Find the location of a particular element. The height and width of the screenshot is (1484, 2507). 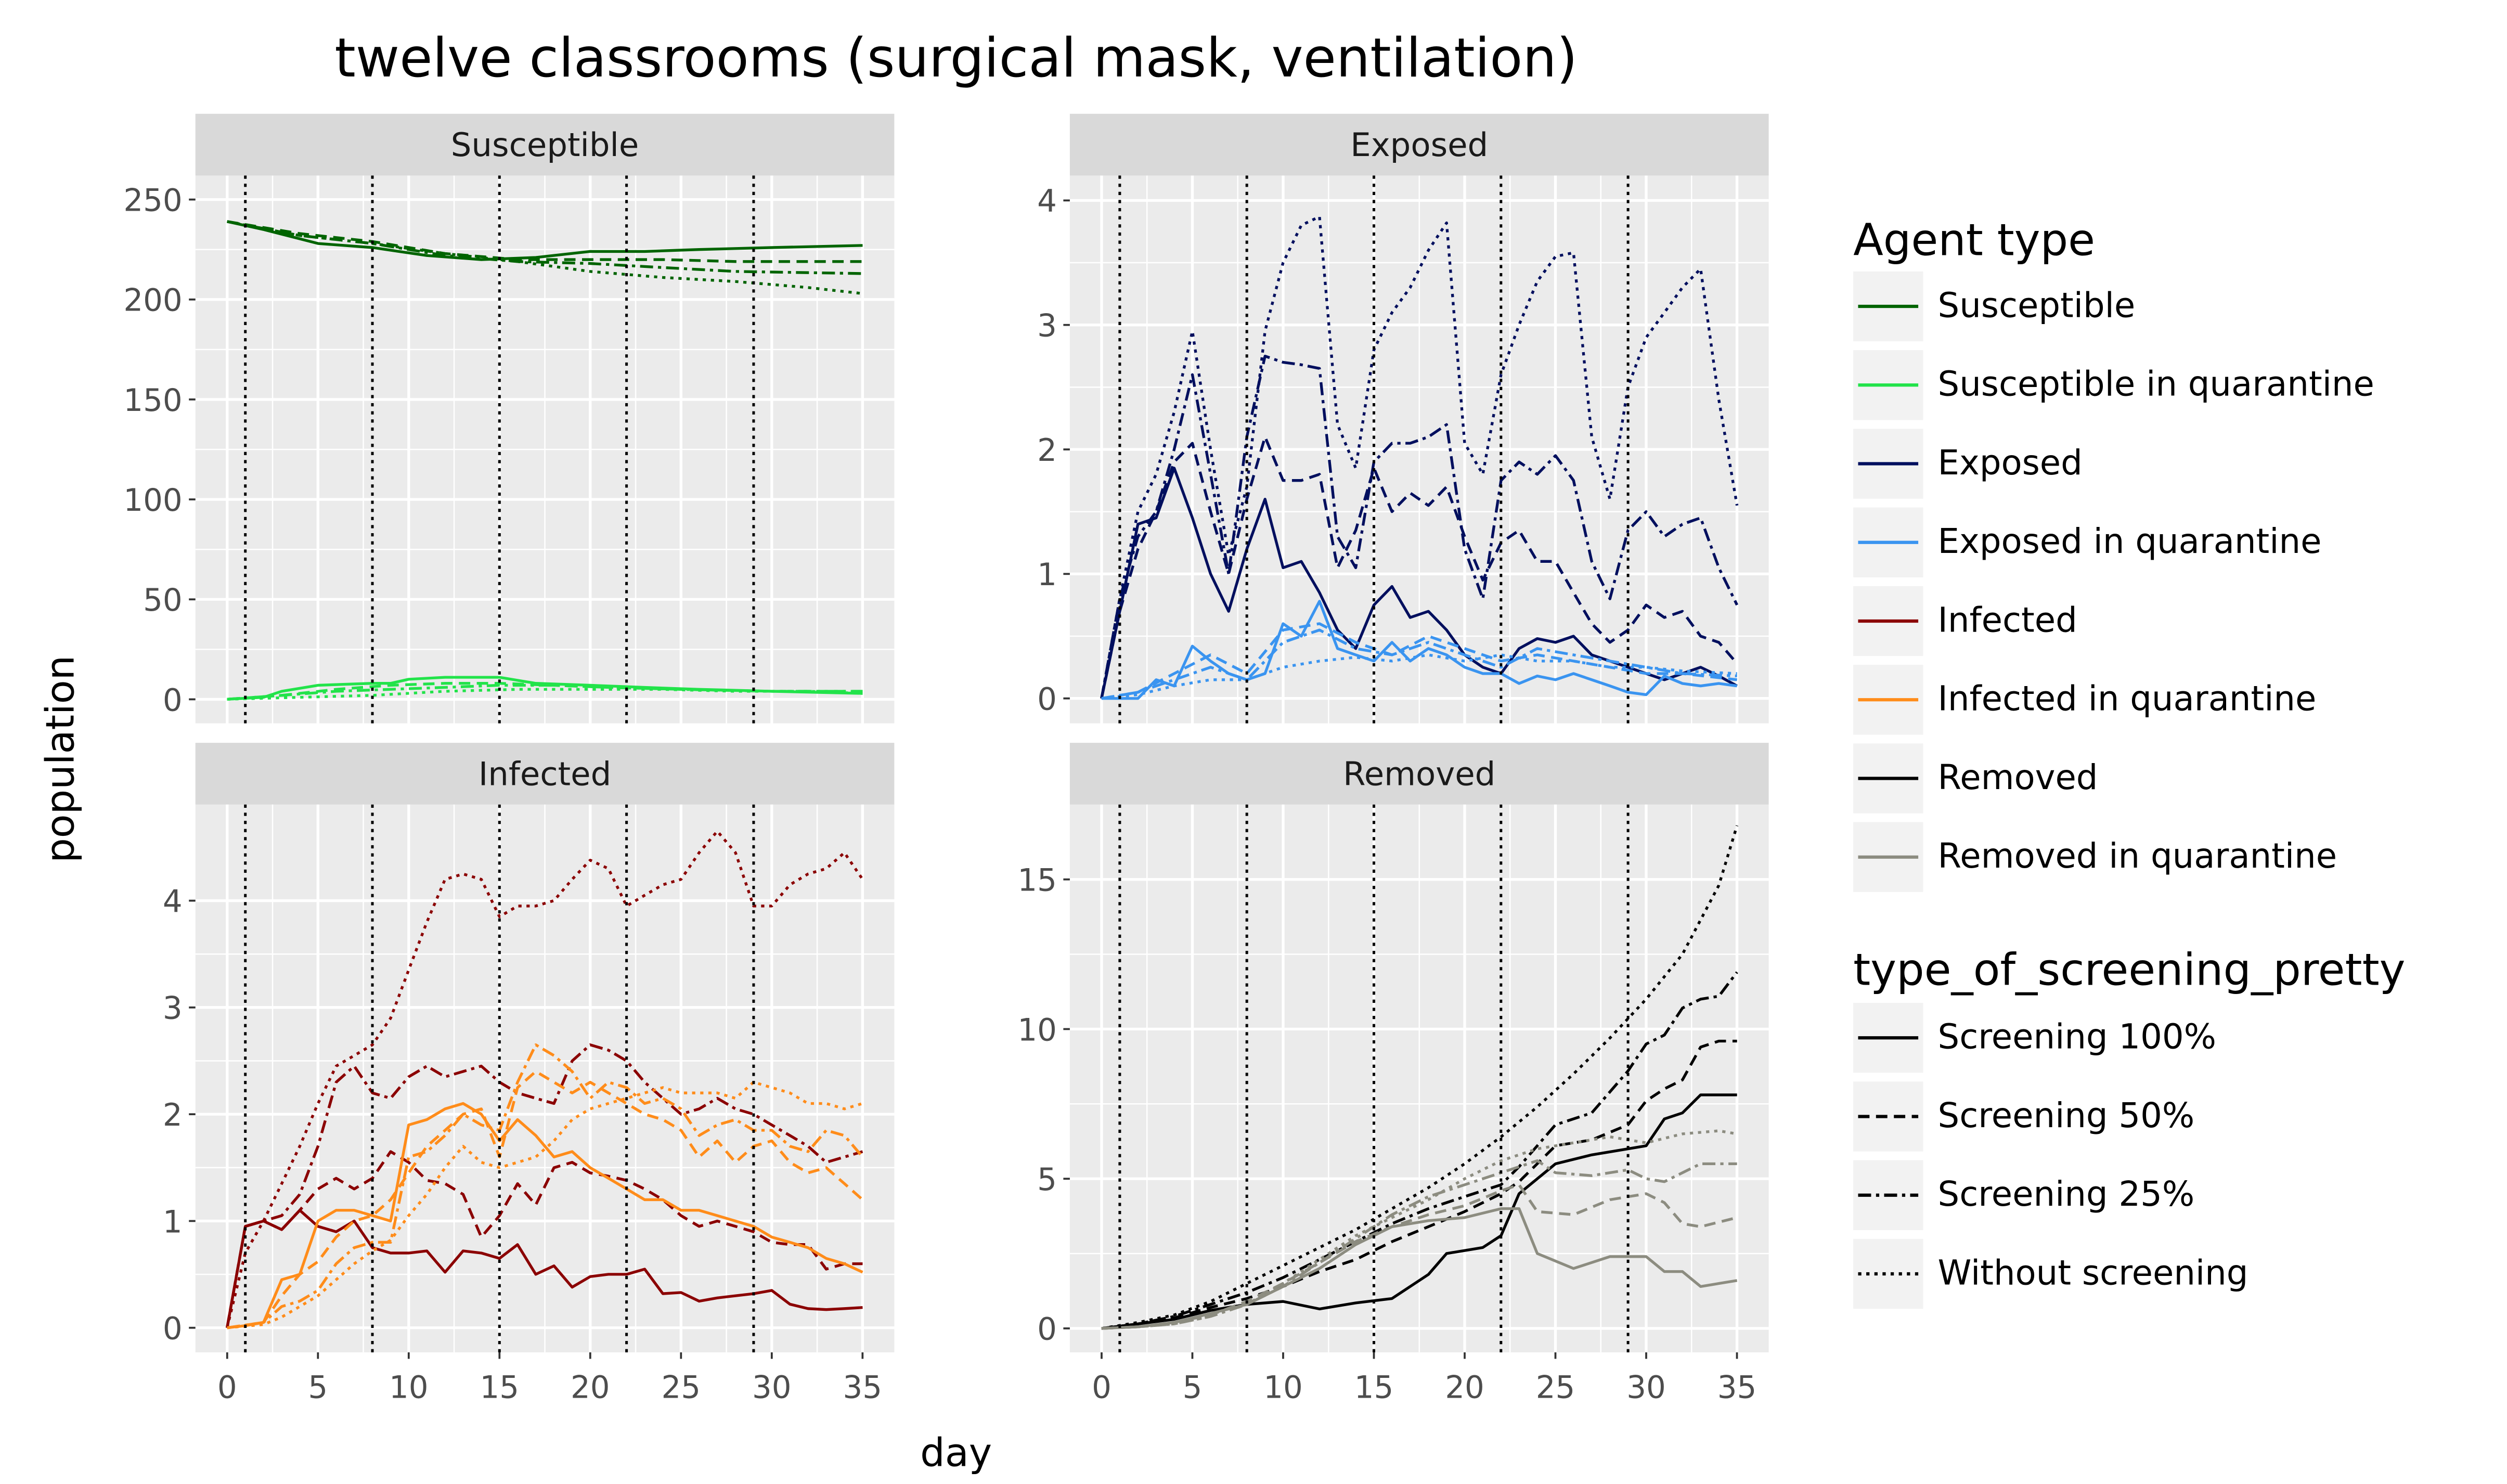

y-tick-label: 50 is located at coordinates (163, 600).